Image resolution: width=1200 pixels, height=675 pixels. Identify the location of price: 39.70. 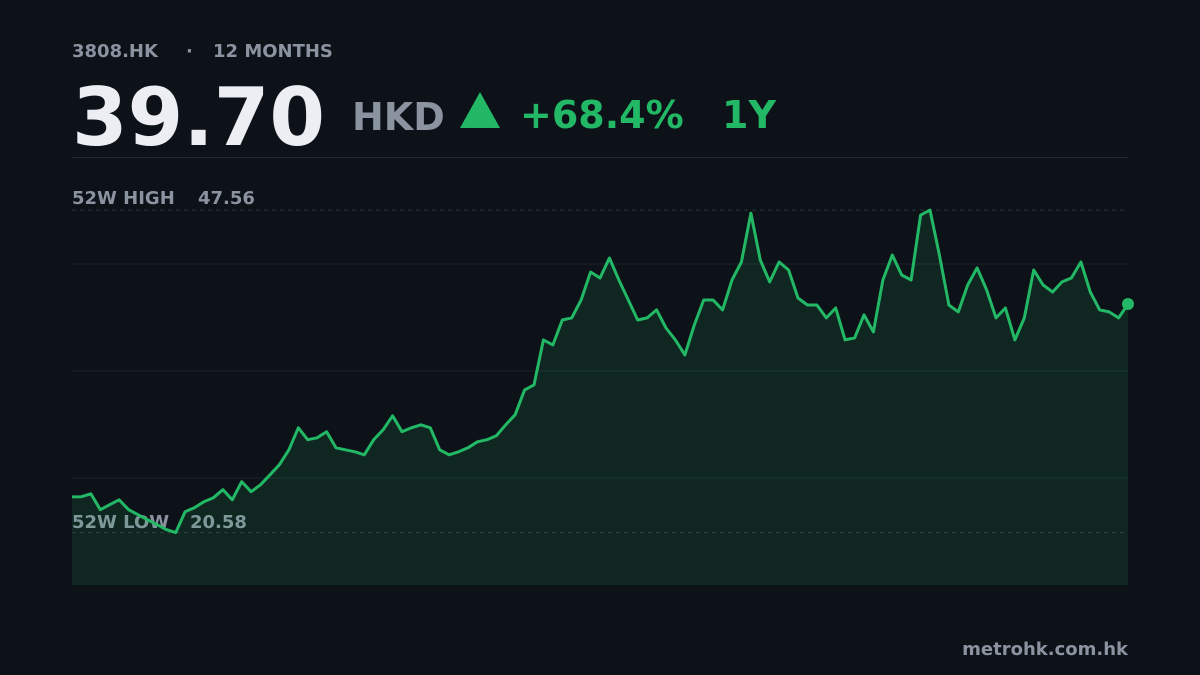
(198, 117).